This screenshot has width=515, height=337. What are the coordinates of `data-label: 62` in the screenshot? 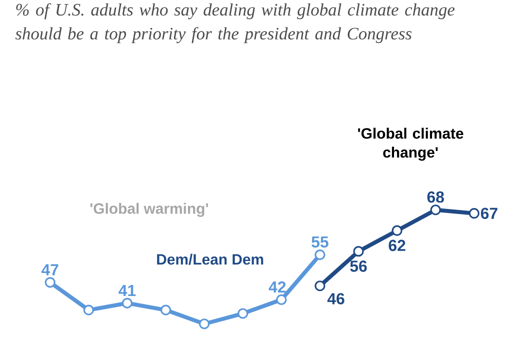 It's located at (397, 246).